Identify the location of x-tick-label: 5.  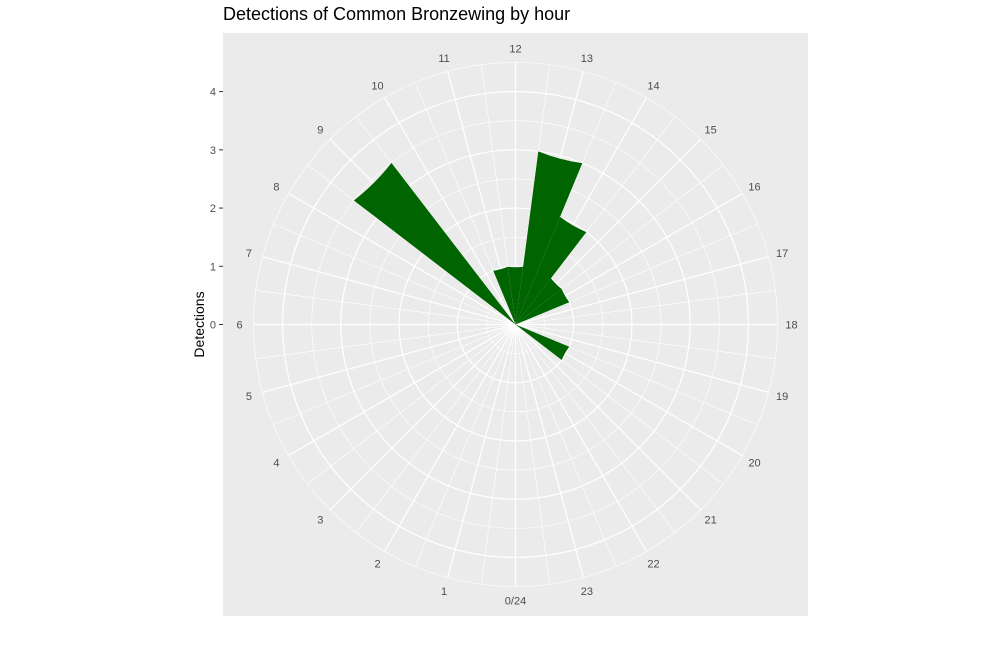
(249, 397).